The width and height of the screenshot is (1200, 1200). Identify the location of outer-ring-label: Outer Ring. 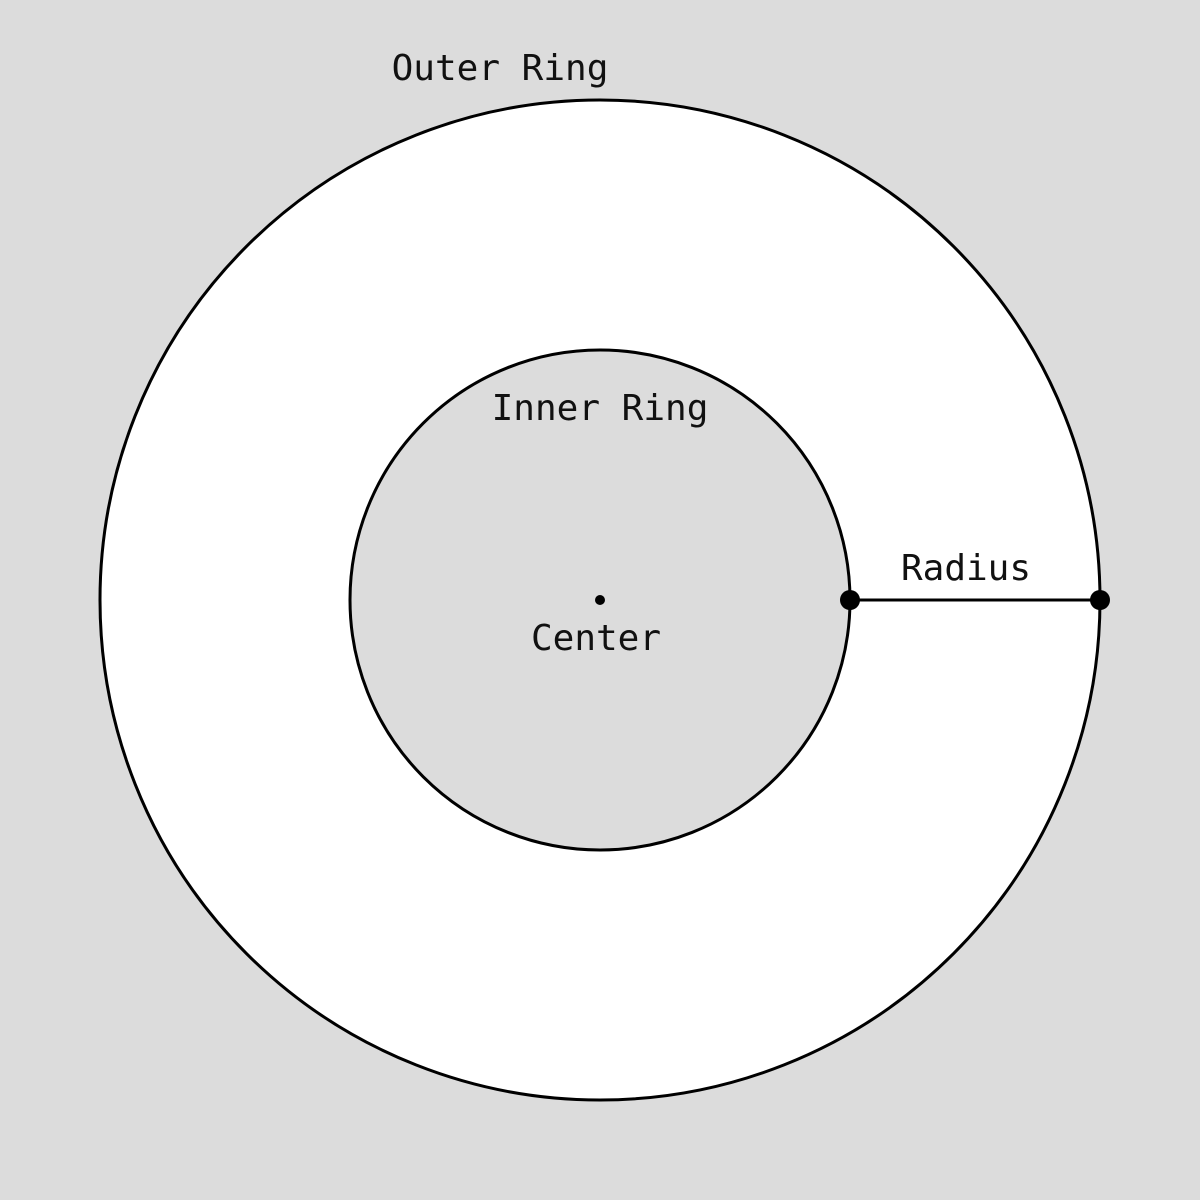
(500, 68).